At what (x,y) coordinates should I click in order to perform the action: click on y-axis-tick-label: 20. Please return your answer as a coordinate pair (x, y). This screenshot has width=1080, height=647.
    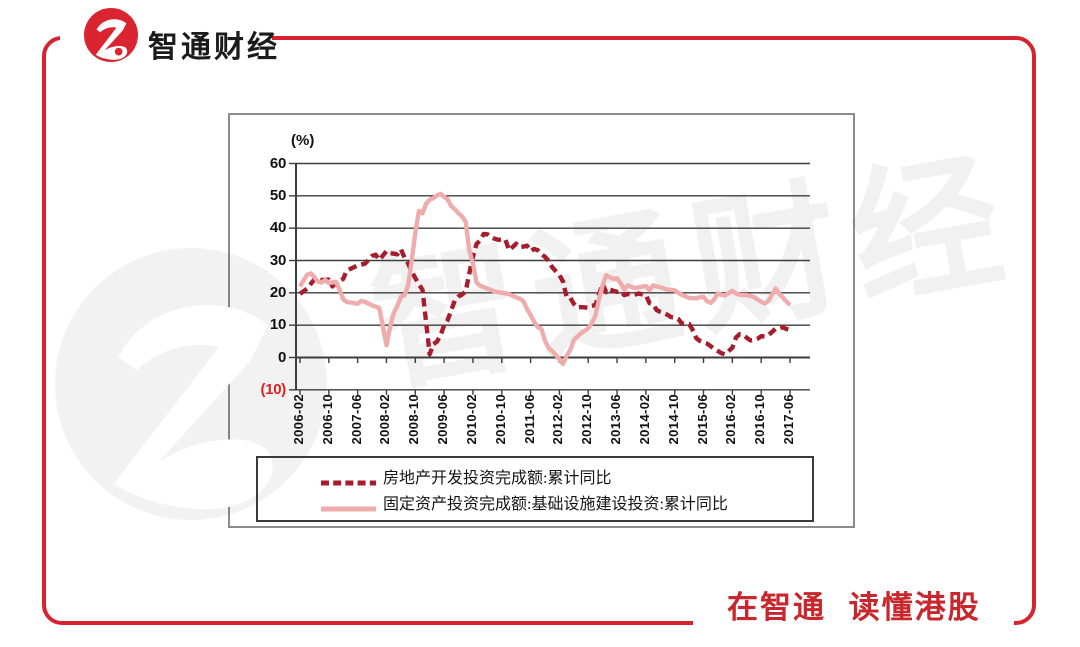
    Looking at the image, I should click on (277, 292).